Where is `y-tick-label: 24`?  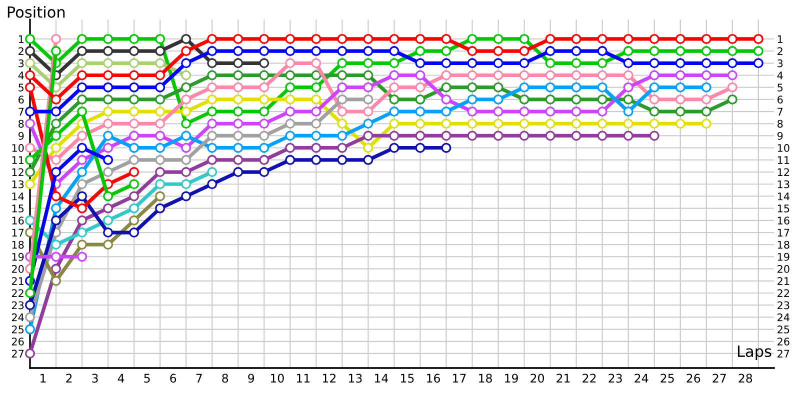
y-tick-label: 24 is located at coordinates (18, 317).